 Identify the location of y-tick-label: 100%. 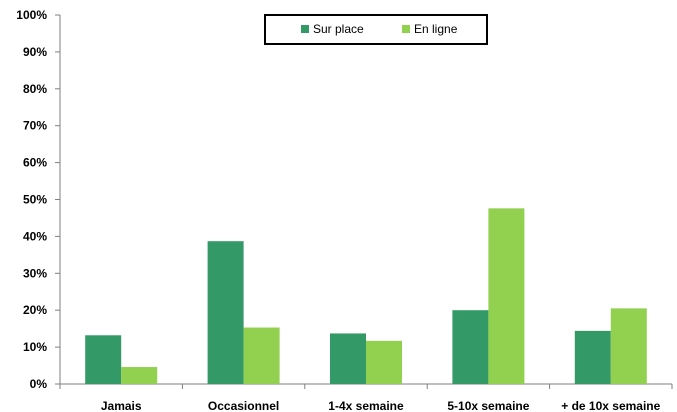
(31, 15).